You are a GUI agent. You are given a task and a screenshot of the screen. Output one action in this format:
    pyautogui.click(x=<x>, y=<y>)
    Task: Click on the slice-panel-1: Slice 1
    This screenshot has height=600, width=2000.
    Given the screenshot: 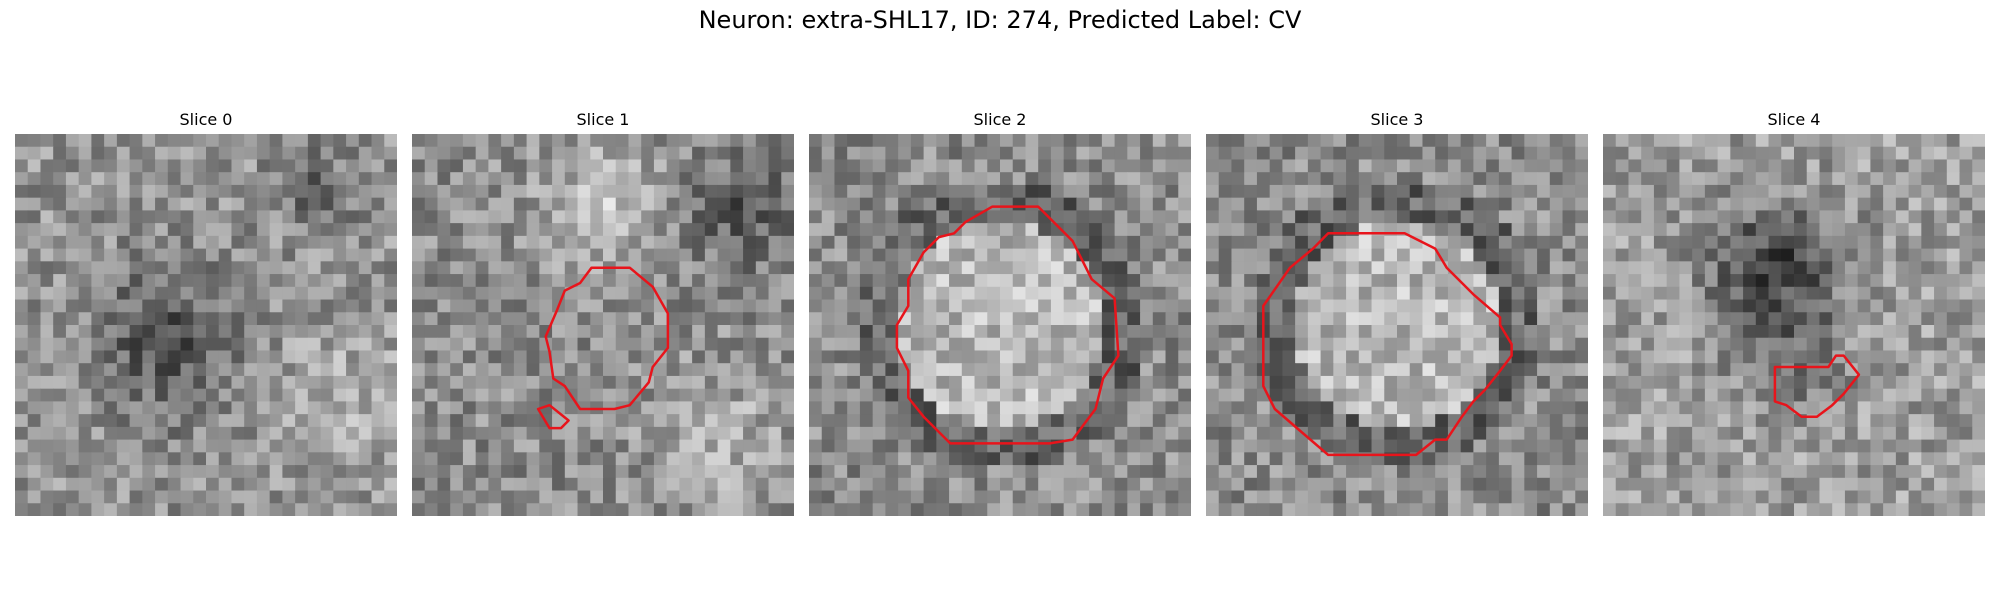 What is the action you would take?
    pyautogui.click(x=603, y=313)
    